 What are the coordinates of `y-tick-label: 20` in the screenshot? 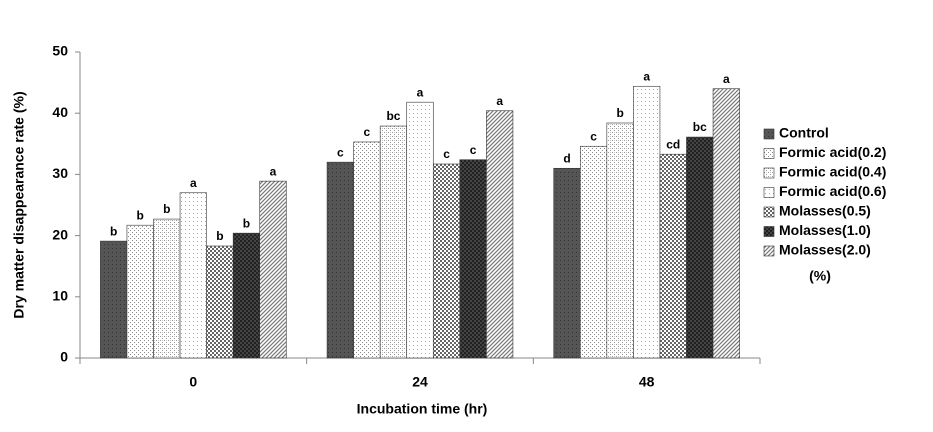 It's located at (60, 234).